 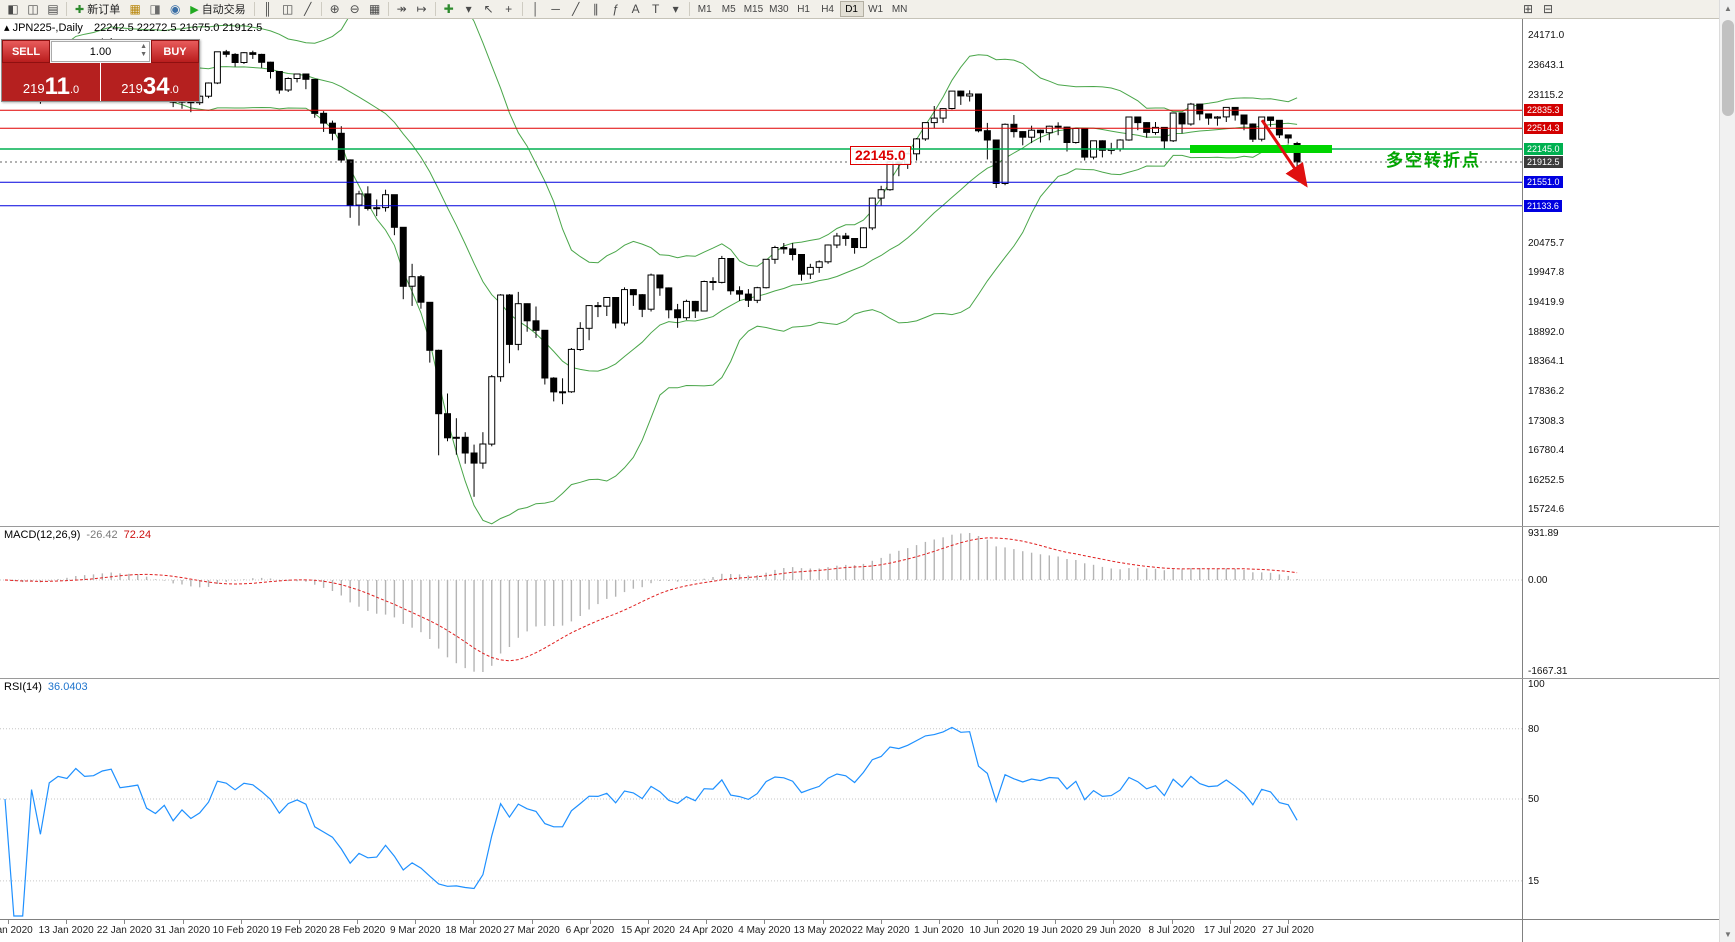 I want to click on sell-price-big: 11, so click(x=57, y=86).